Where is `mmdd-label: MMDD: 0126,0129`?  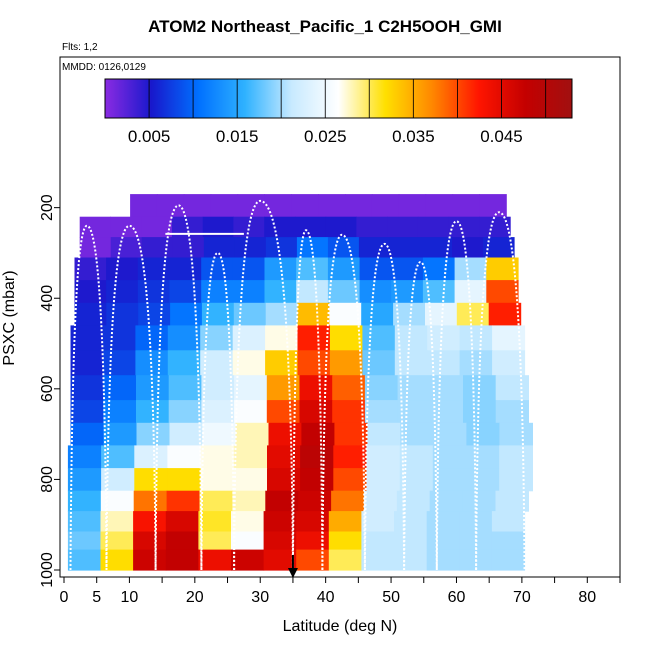 mmdd-label: MMDD: 0126,0129 is located at coordinates (104, 67).